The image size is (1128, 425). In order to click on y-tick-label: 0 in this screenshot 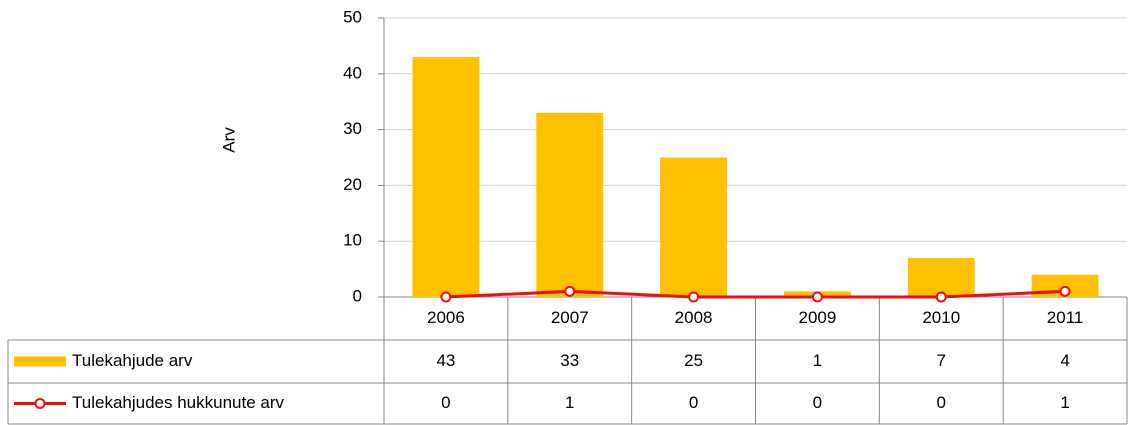, I will do `click(357, 295)`.